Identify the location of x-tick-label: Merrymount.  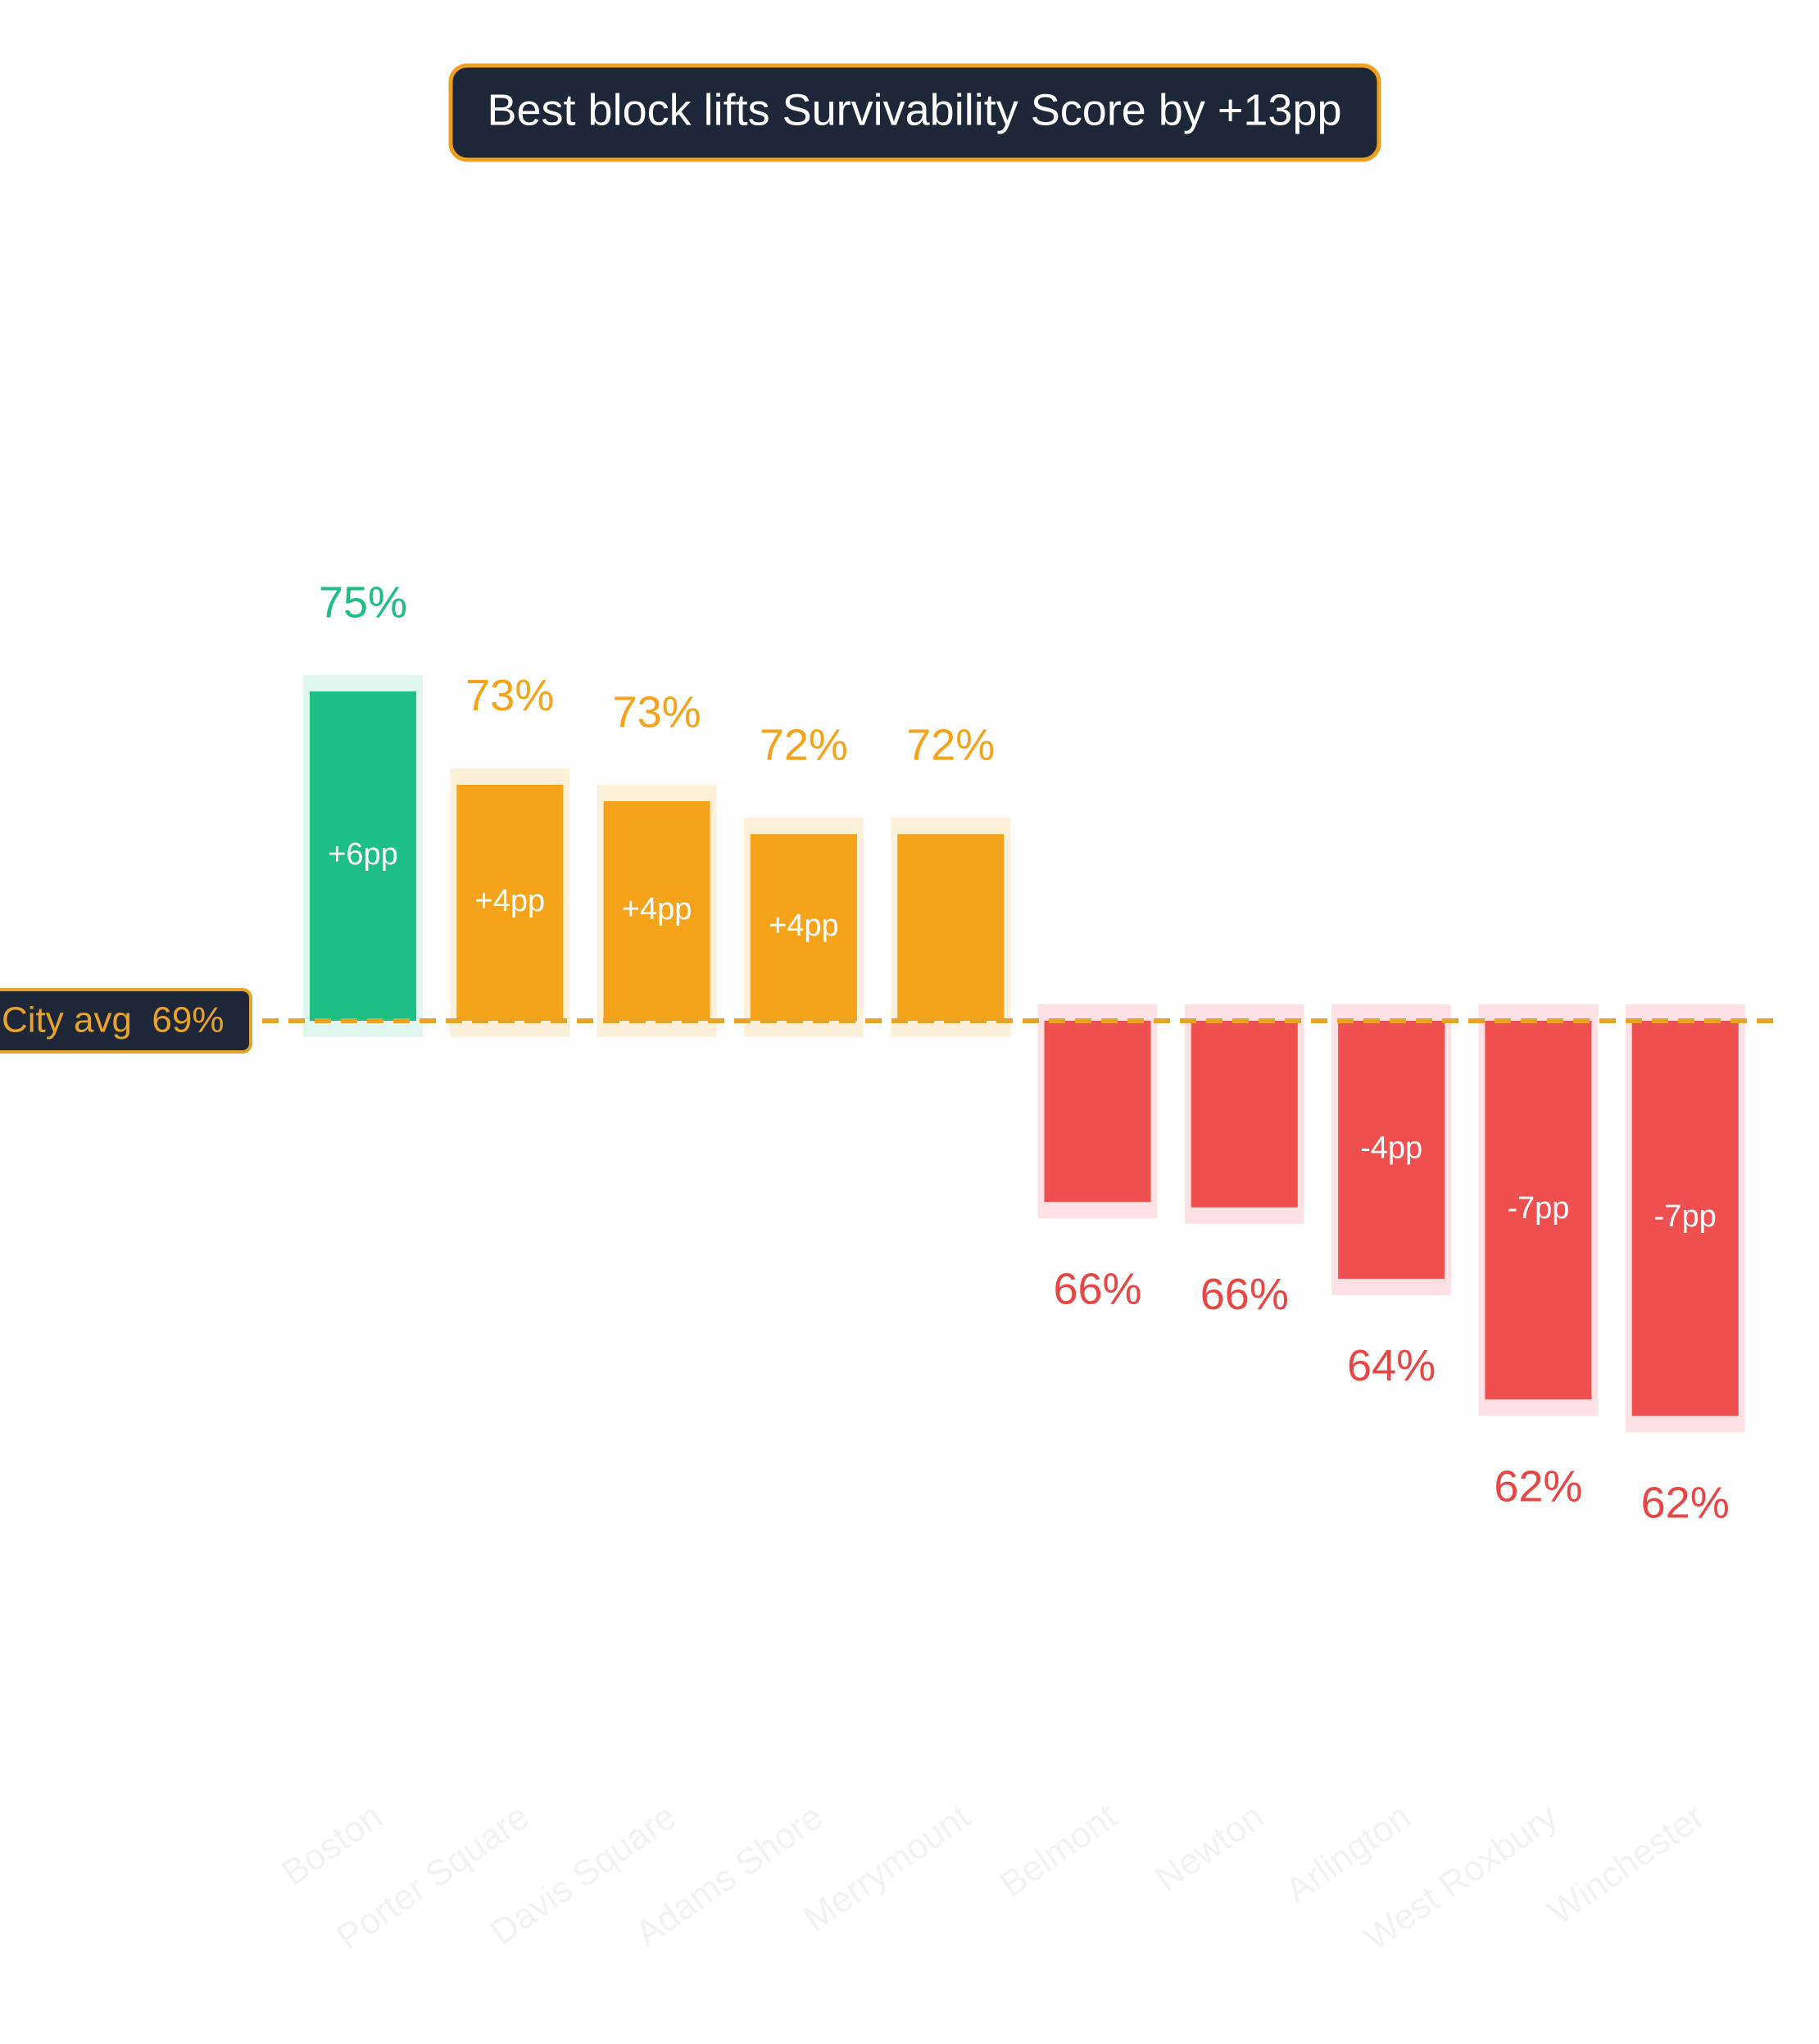
(886, 1868).